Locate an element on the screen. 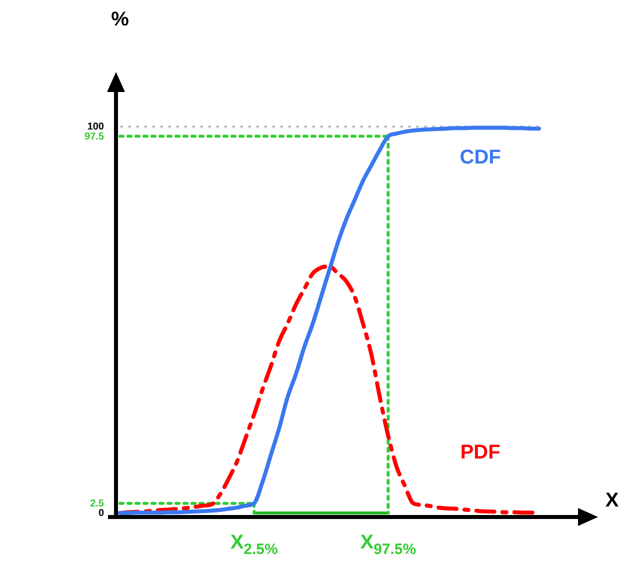  y-tick-label: 2.5 is located at coordinates (97, 504).